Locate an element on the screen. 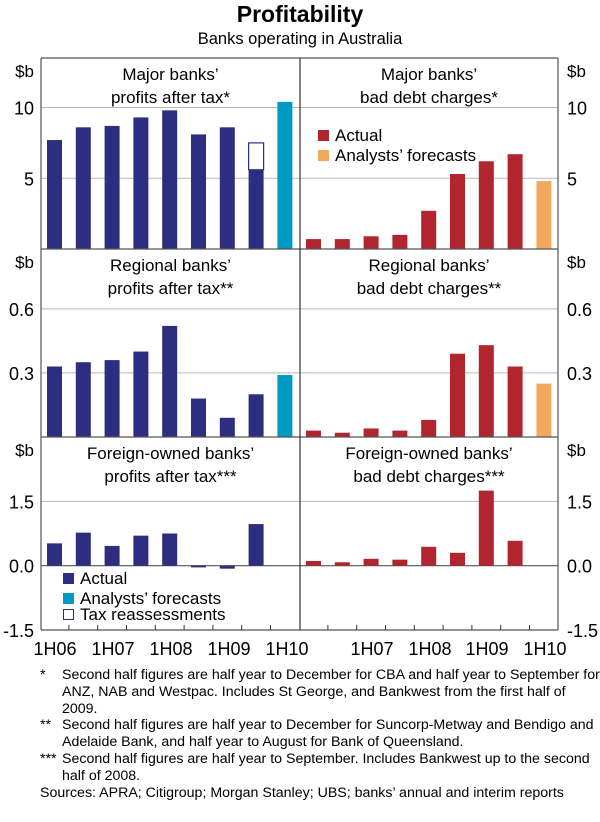 Image resolution: width=600 pixels, height=822 pixels. panel-title-line-2: profits after tax** is located at coordinates (171, 288).